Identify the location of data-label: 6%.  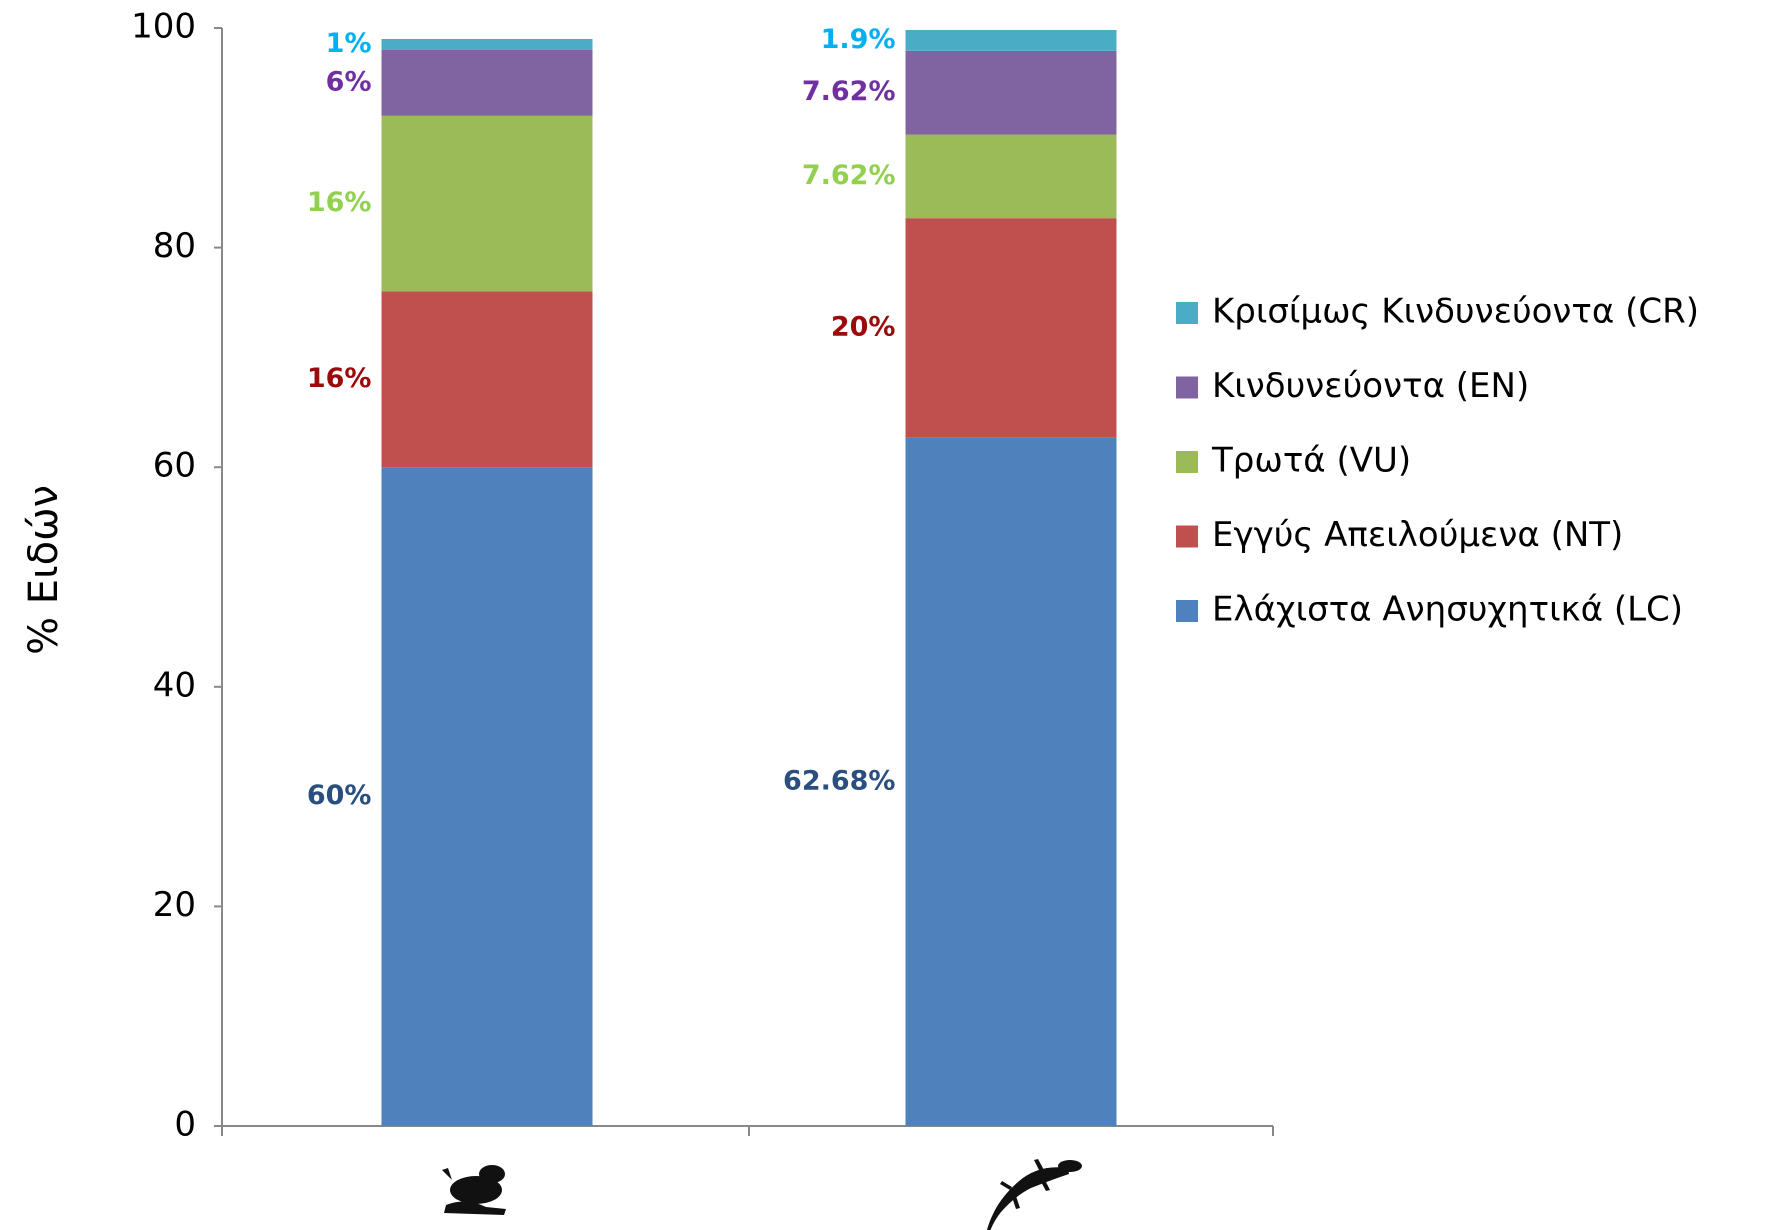
(349, 81).